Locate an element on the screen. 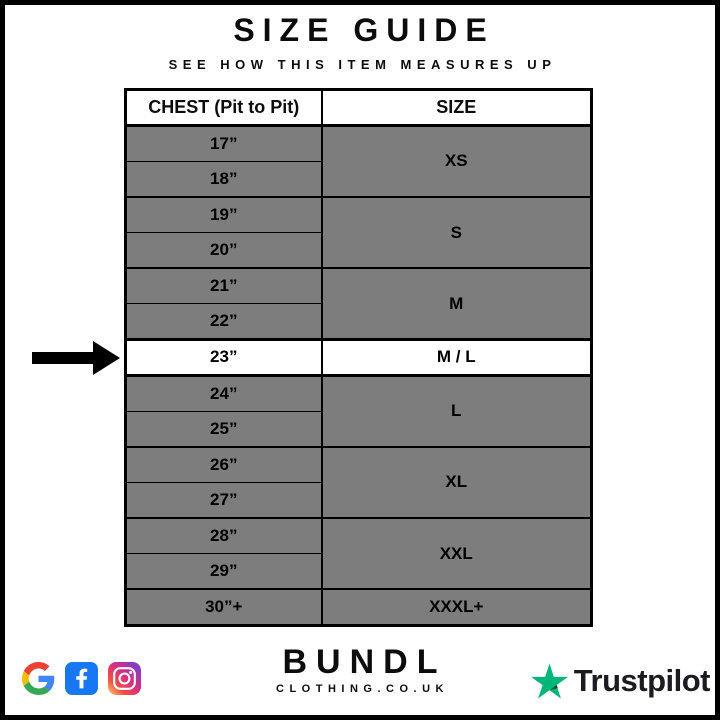 This screenshot has width=720, height=720. table-row: 20” is located at coordinates (358, 251).